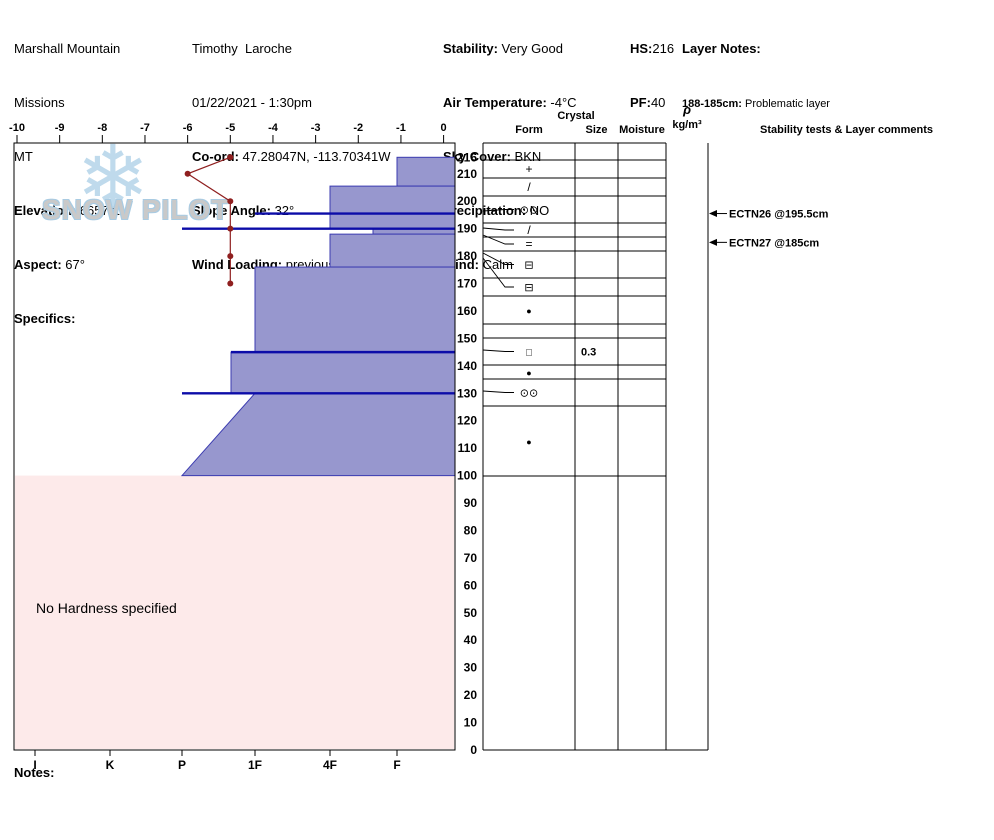  What do you see at coordinates (34, 765) in the screenshot?
I see `hardness-axis-label: I` at bounding box center [34, 765].